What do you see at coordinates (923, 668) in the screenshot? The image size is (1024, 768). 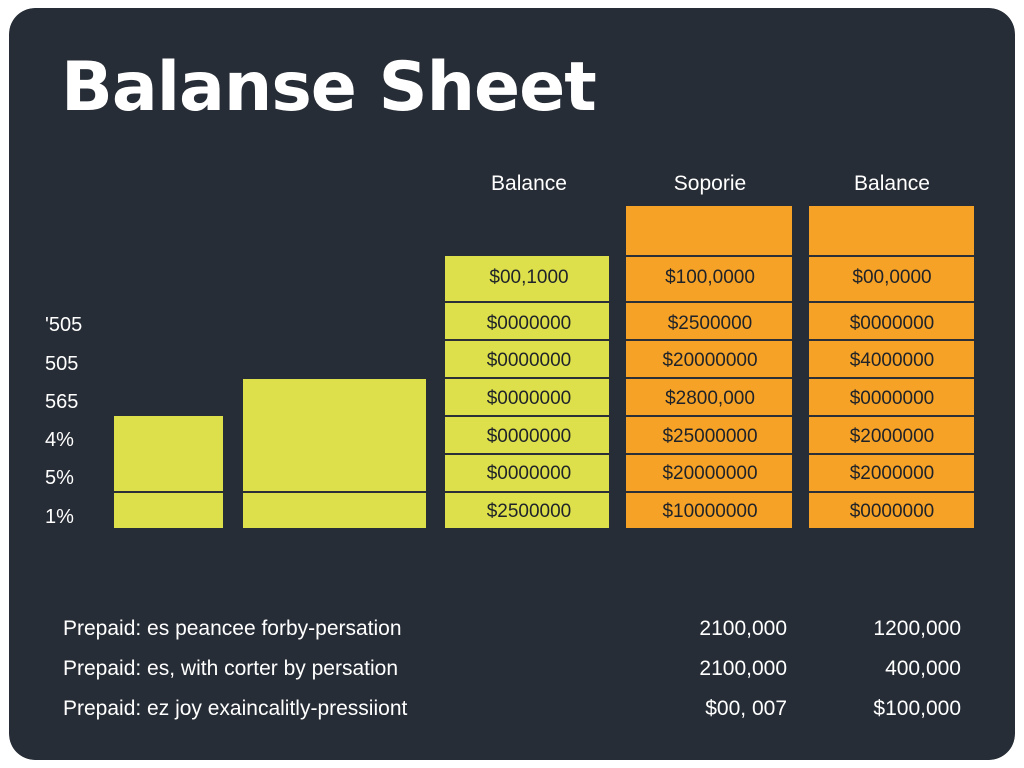 I see `row-value: 400,000` at bounding box center [923, 668].